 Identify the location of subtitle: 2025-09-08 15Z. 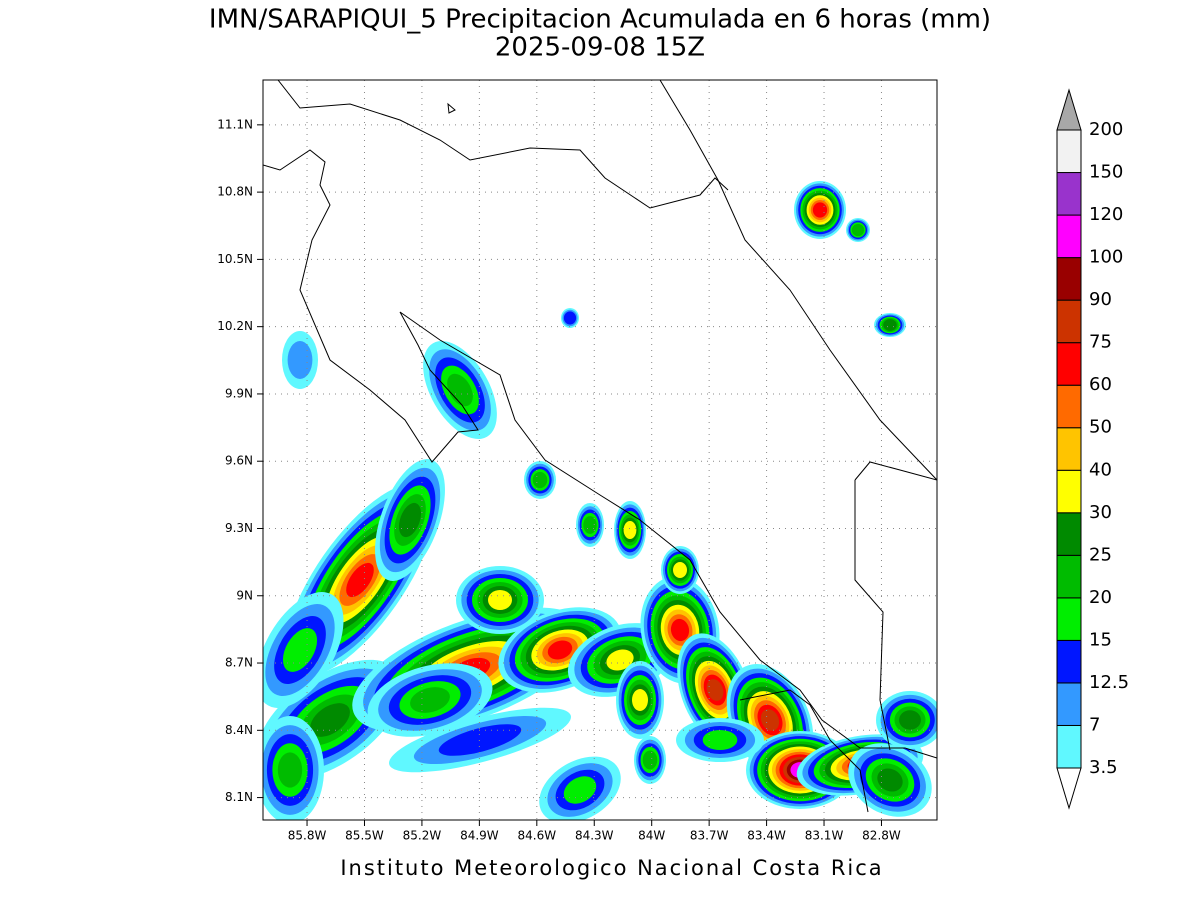
(600, 48).